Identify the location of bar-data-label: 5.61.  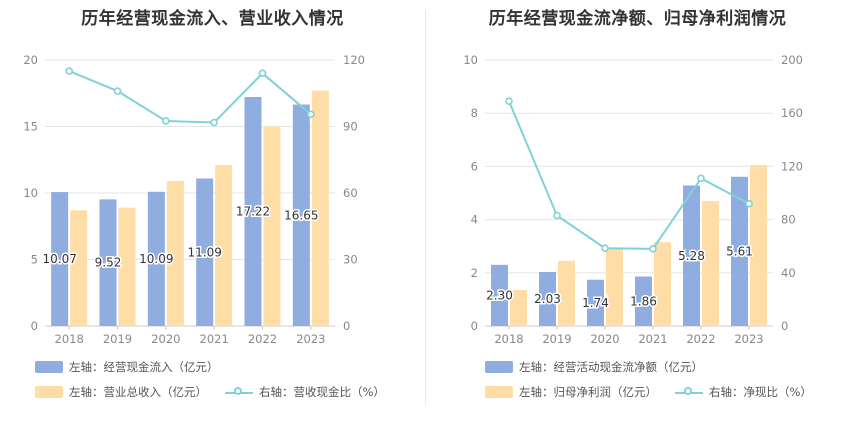
(739, 251).